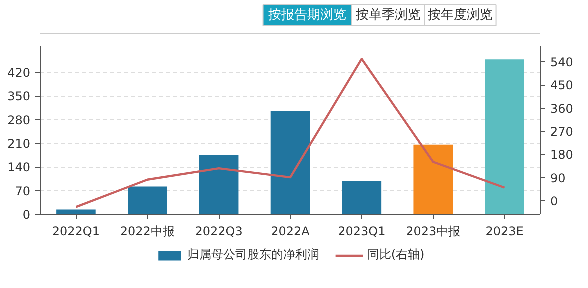 Image resolution: width=588 pixels, height=288 pixels. I want to click on x-tick-label: 2022Q1, so click(76, 231).